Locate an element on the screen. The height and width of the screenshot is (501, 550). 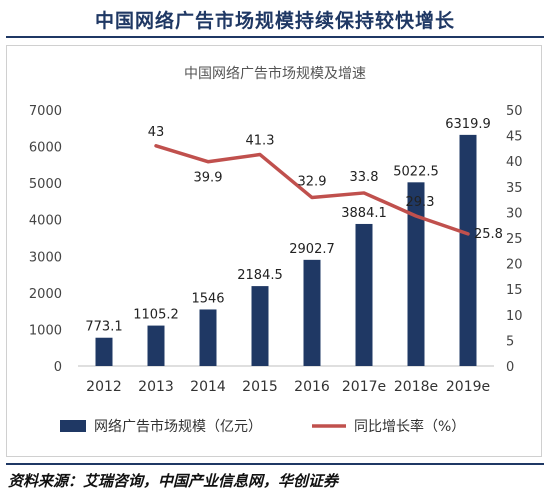
right-tick-label: 40 is located at coordinates (514, 162).